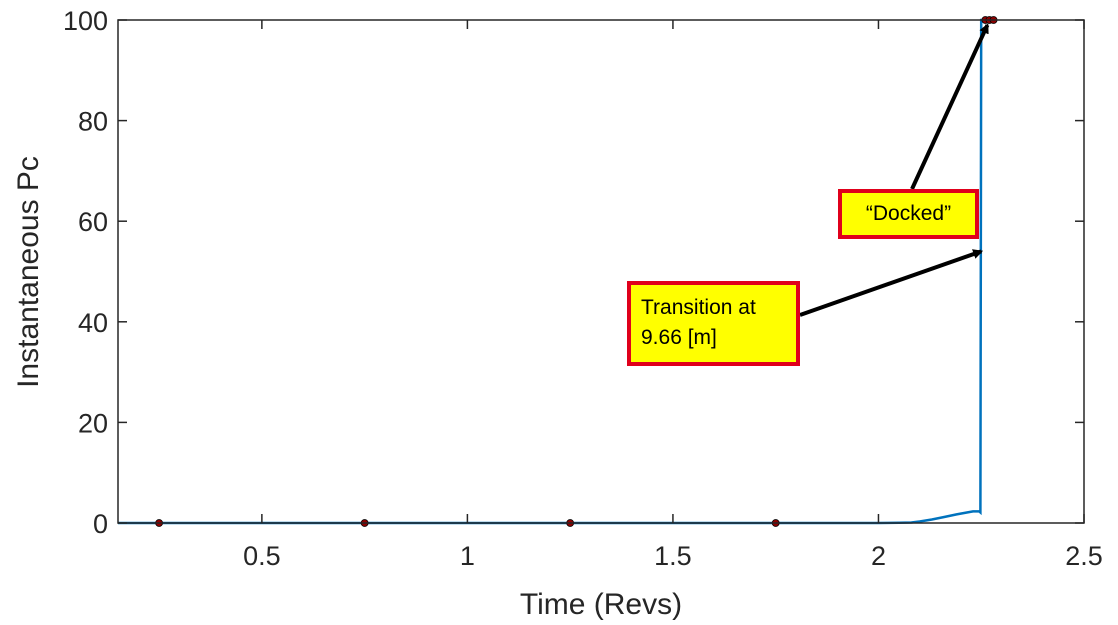 The height and width of the screenshot is (625, 1118). Describe the element at coordinates (100, 524) in the screenshot. I see `y-tick-label: 0` at that location.